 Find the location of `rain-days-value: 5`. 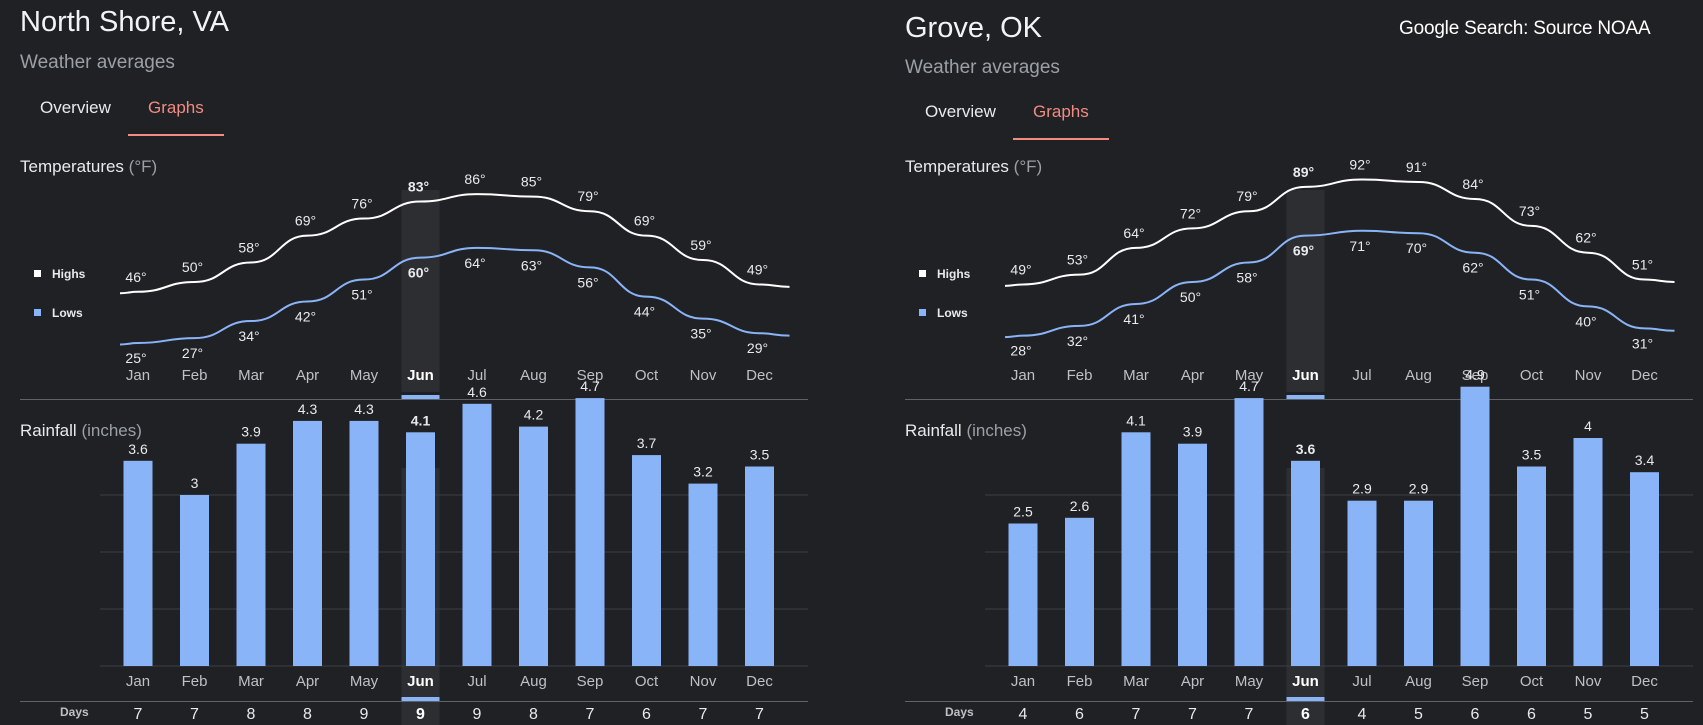

rain-days-value: 5 is located at coordinates (1644, 714).